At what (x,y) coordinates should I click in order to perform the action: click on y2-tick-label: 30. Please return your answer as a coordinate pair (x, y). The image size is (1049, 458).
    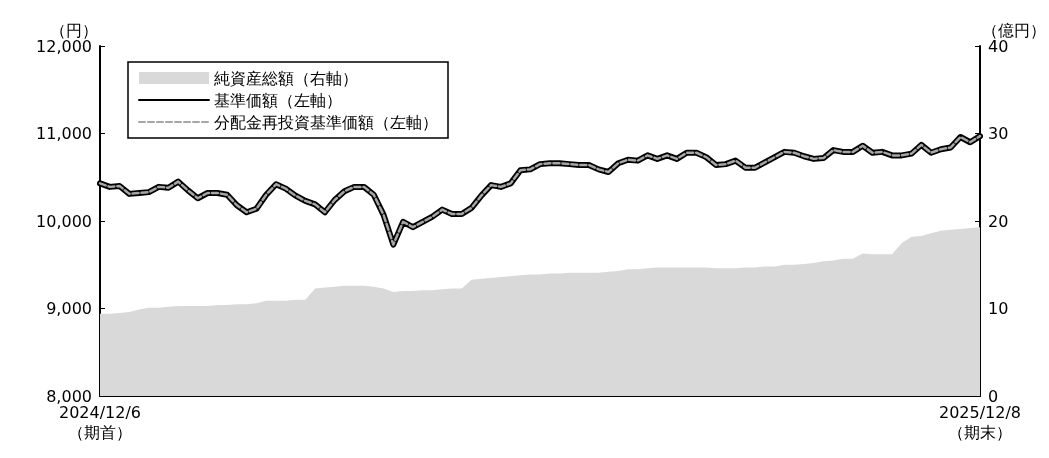
    Looking at the image, I should click on (998, 133).